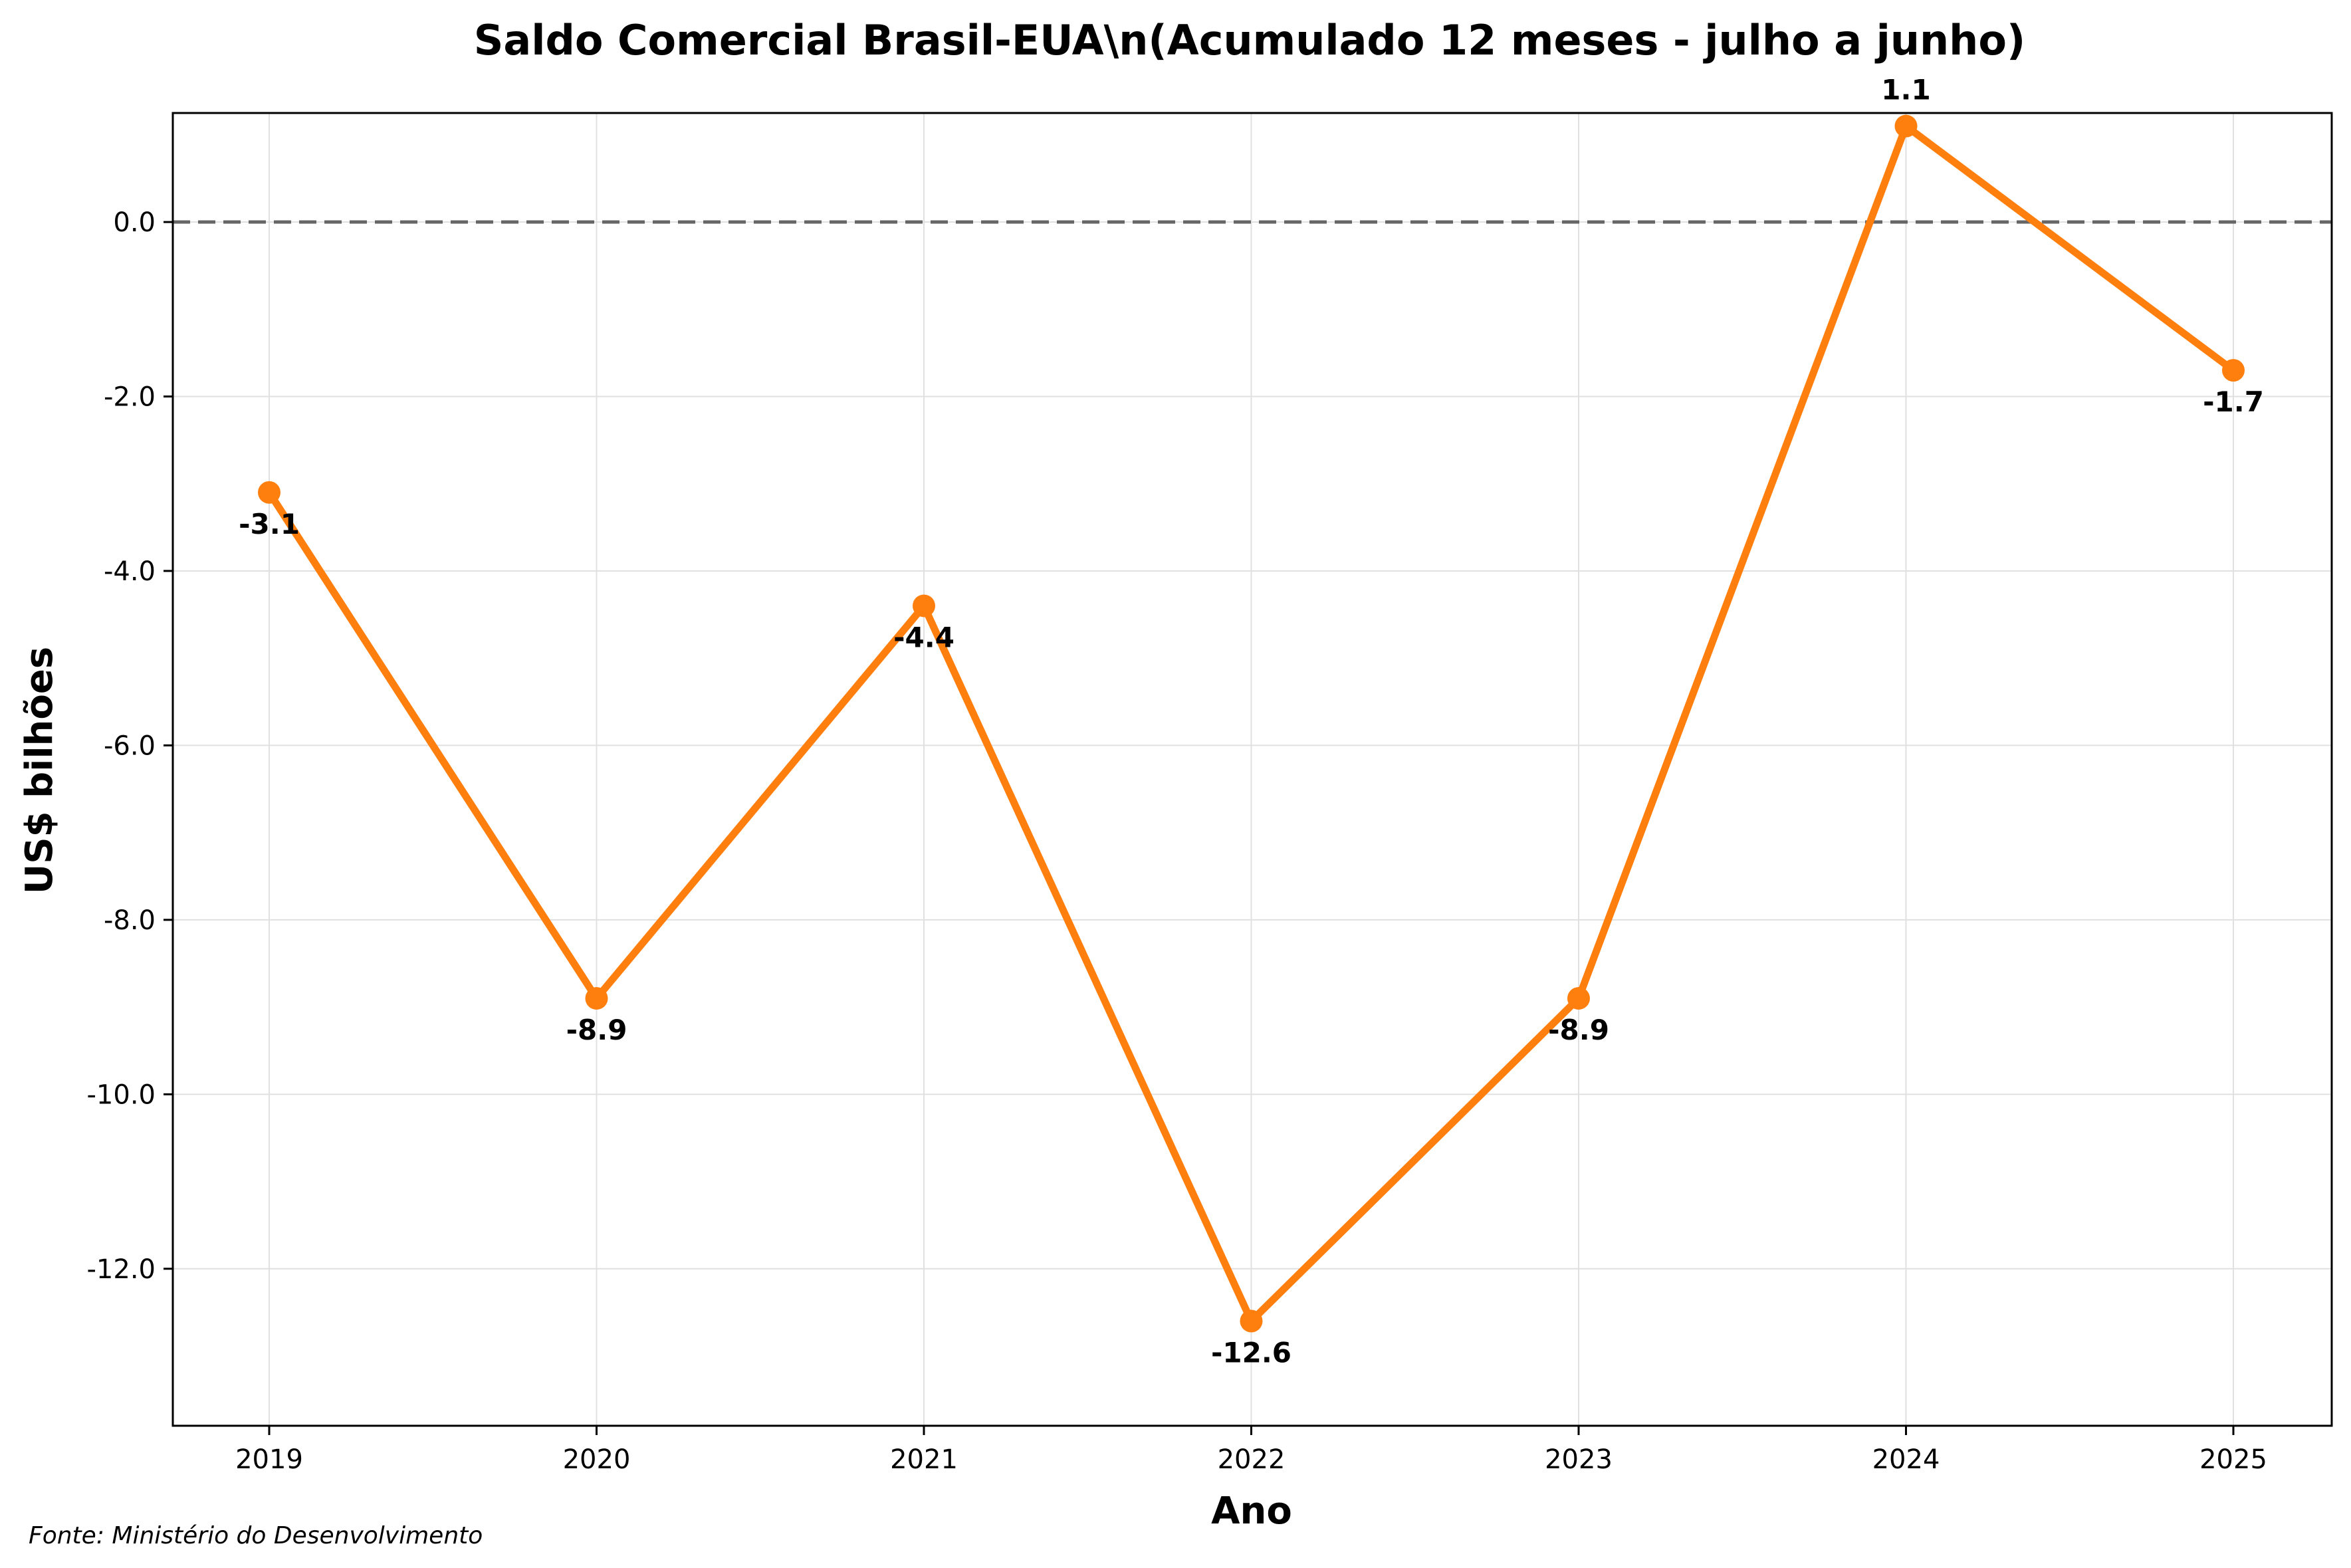  I want to click on data-label: 1.1, so click(1905, 90).